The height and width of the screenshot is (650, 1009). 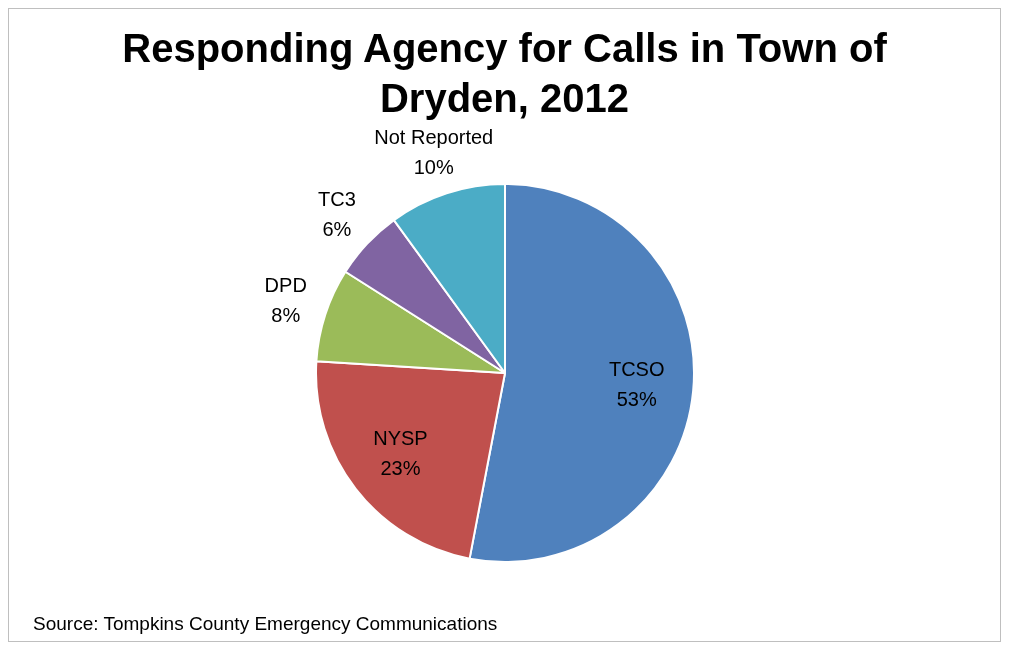 I want to click on slice-label: TC3, so click(x=336, y=198).